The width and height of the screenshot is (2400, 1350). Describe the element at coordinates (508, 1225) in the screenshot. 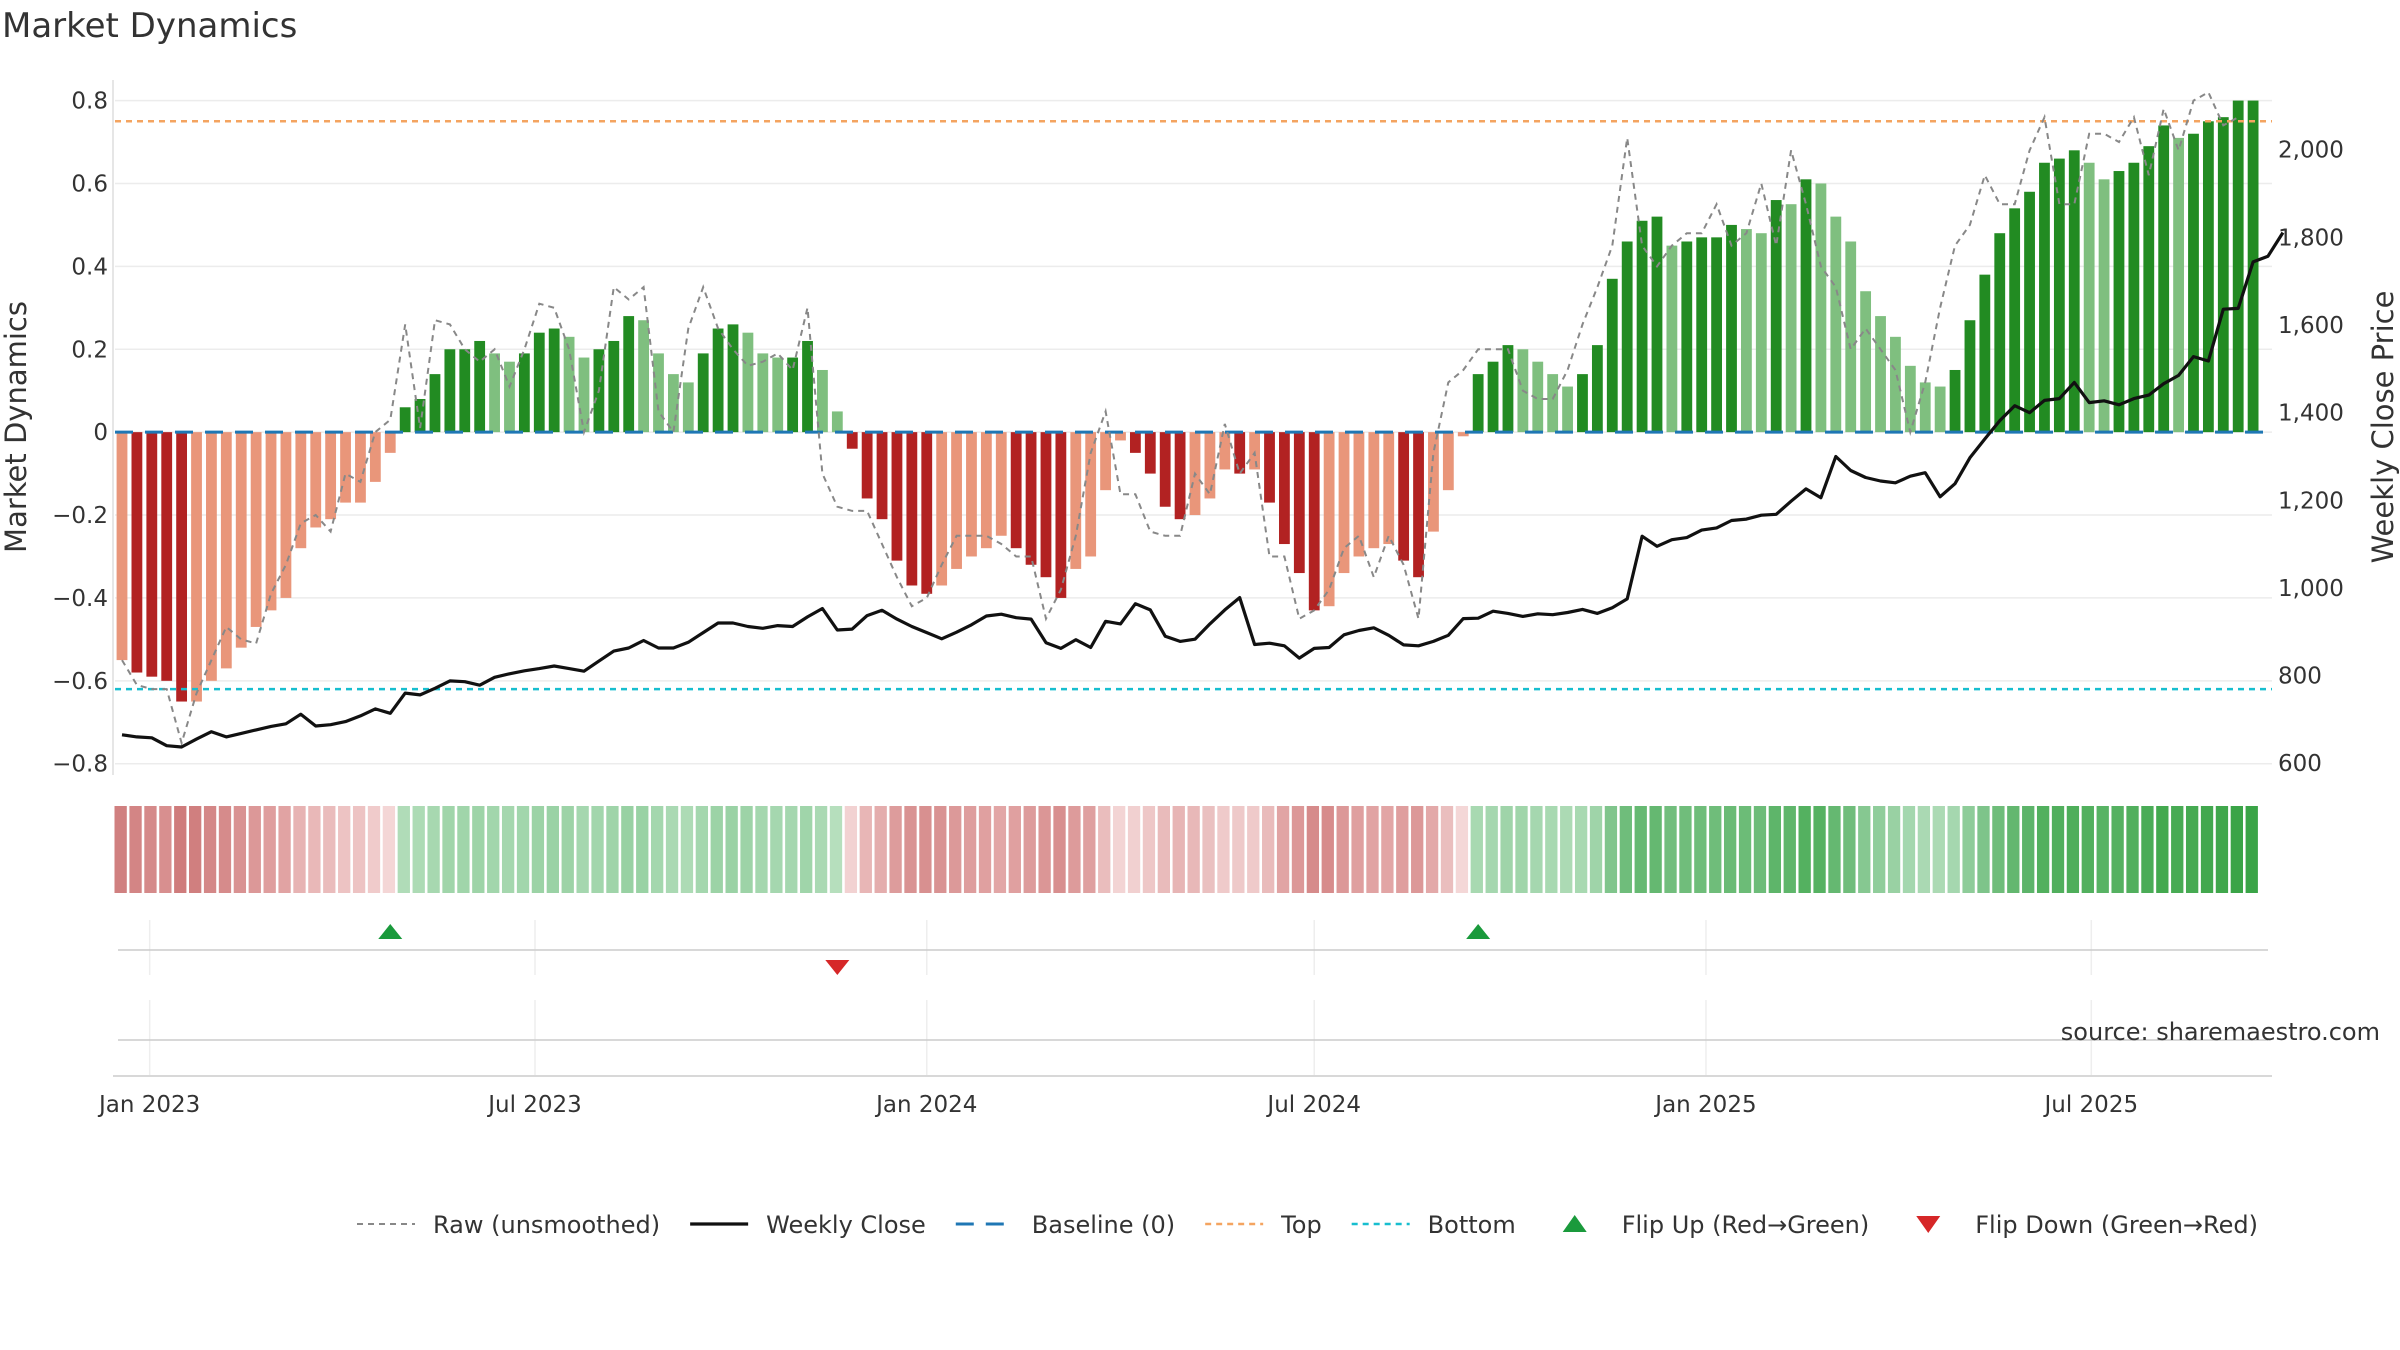

I see `legend-item-raw: Raw (unsmoothed)` at that location.